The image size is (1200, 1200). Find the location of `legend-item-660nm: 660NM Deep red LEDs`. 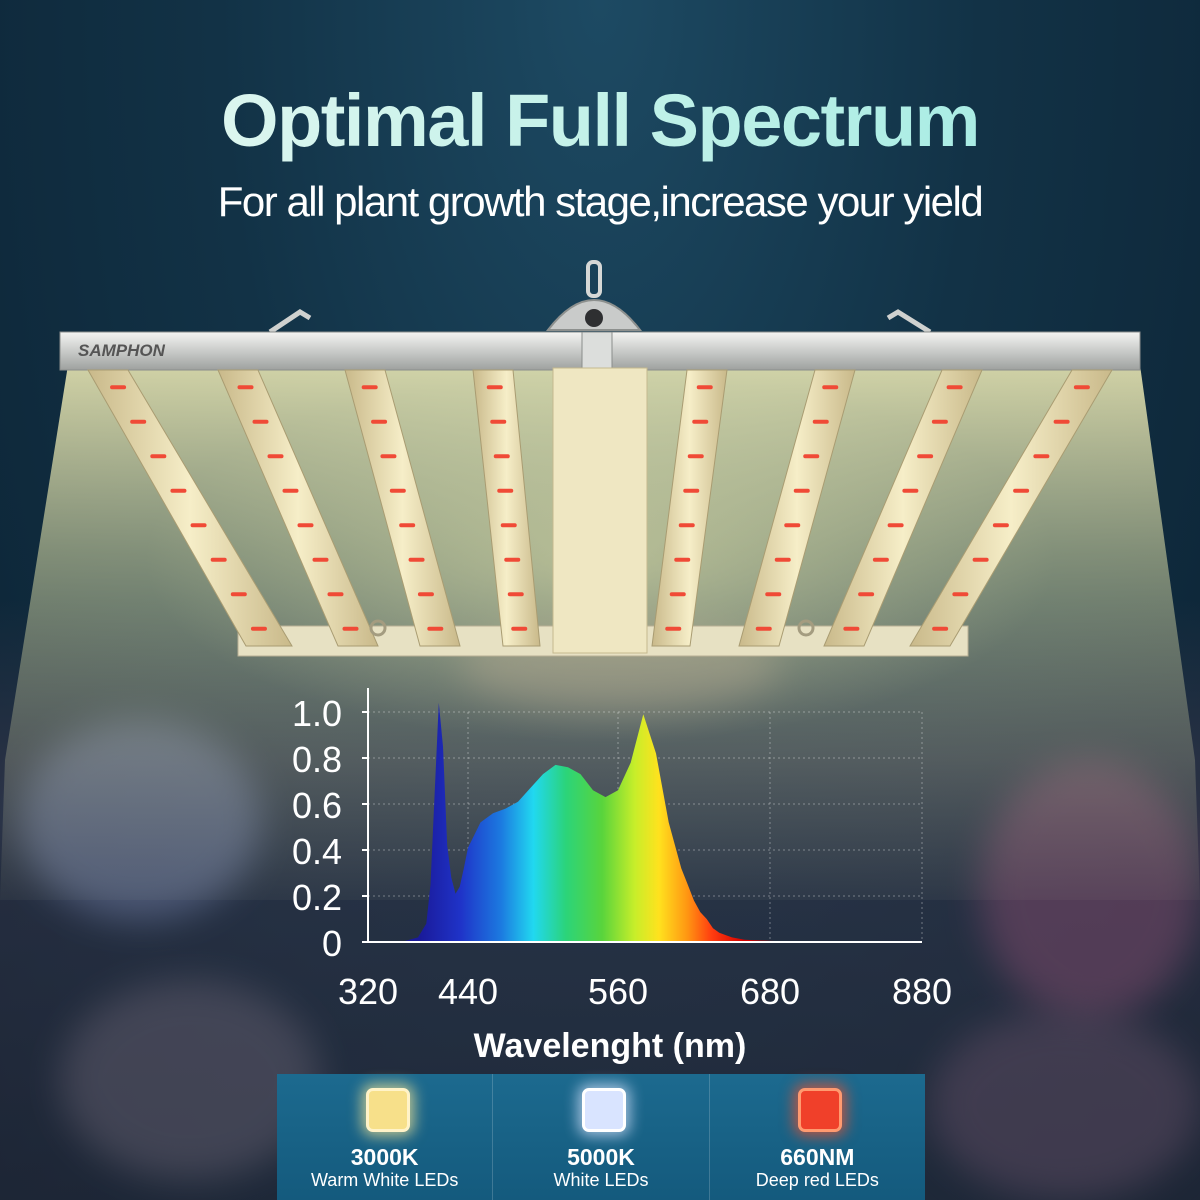

legend-item-660nm: 660NM Deep red LEDs is located at coordinates (817, 1137).